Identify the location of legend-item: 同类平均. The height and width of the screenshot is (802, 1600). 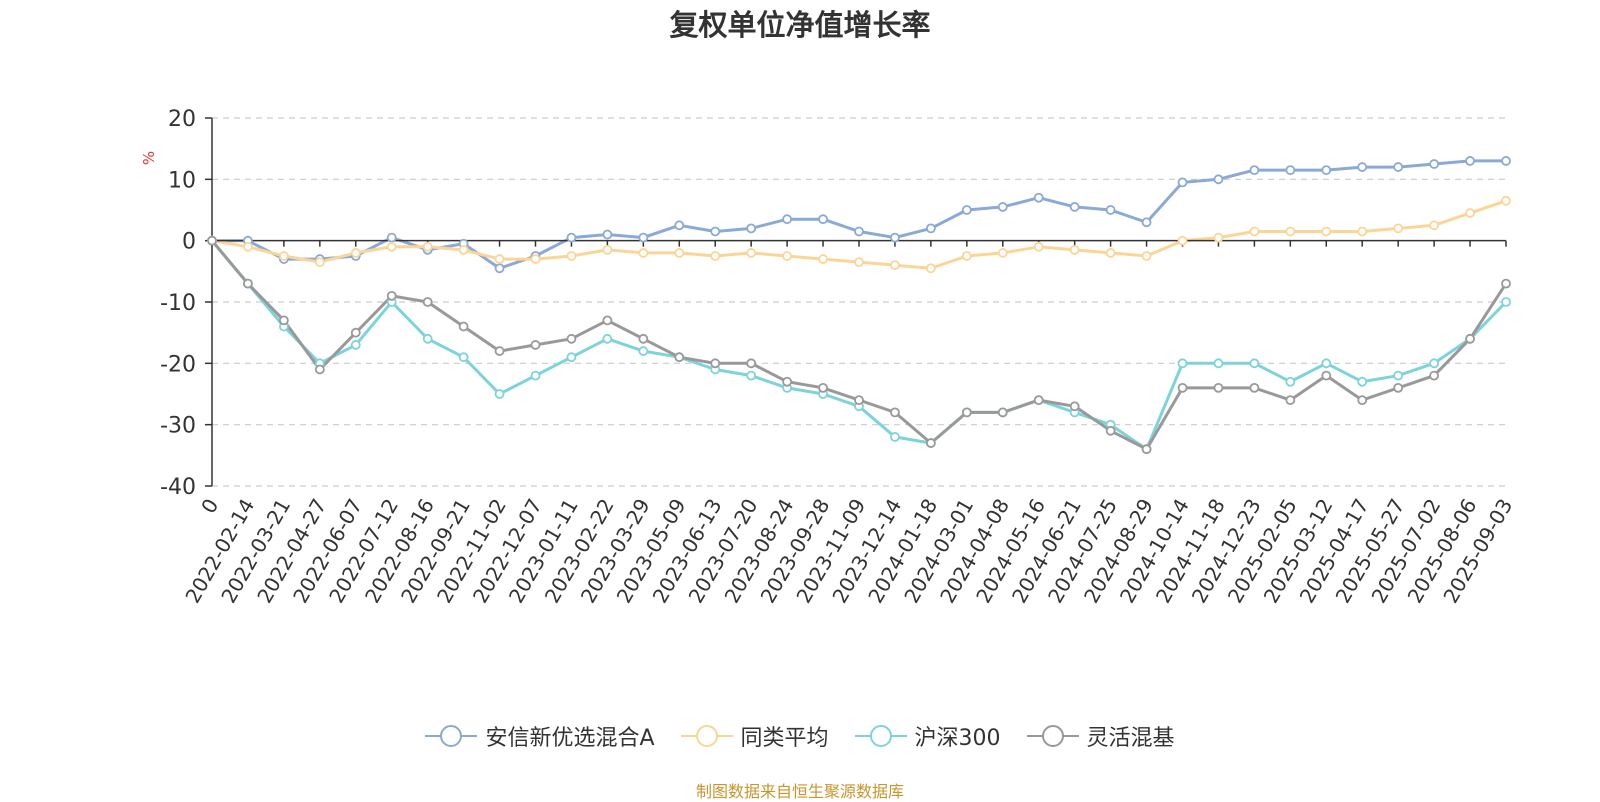
(754, 736).